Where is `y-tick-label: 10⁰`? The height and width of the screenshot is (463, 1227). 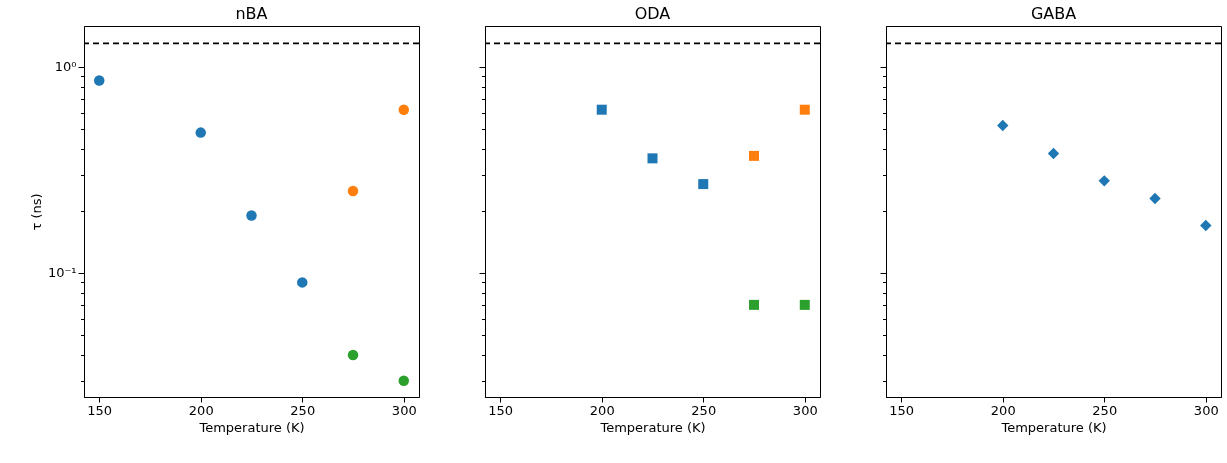
y-tick-label: 10⁰ is located at coordinates (65, 67).